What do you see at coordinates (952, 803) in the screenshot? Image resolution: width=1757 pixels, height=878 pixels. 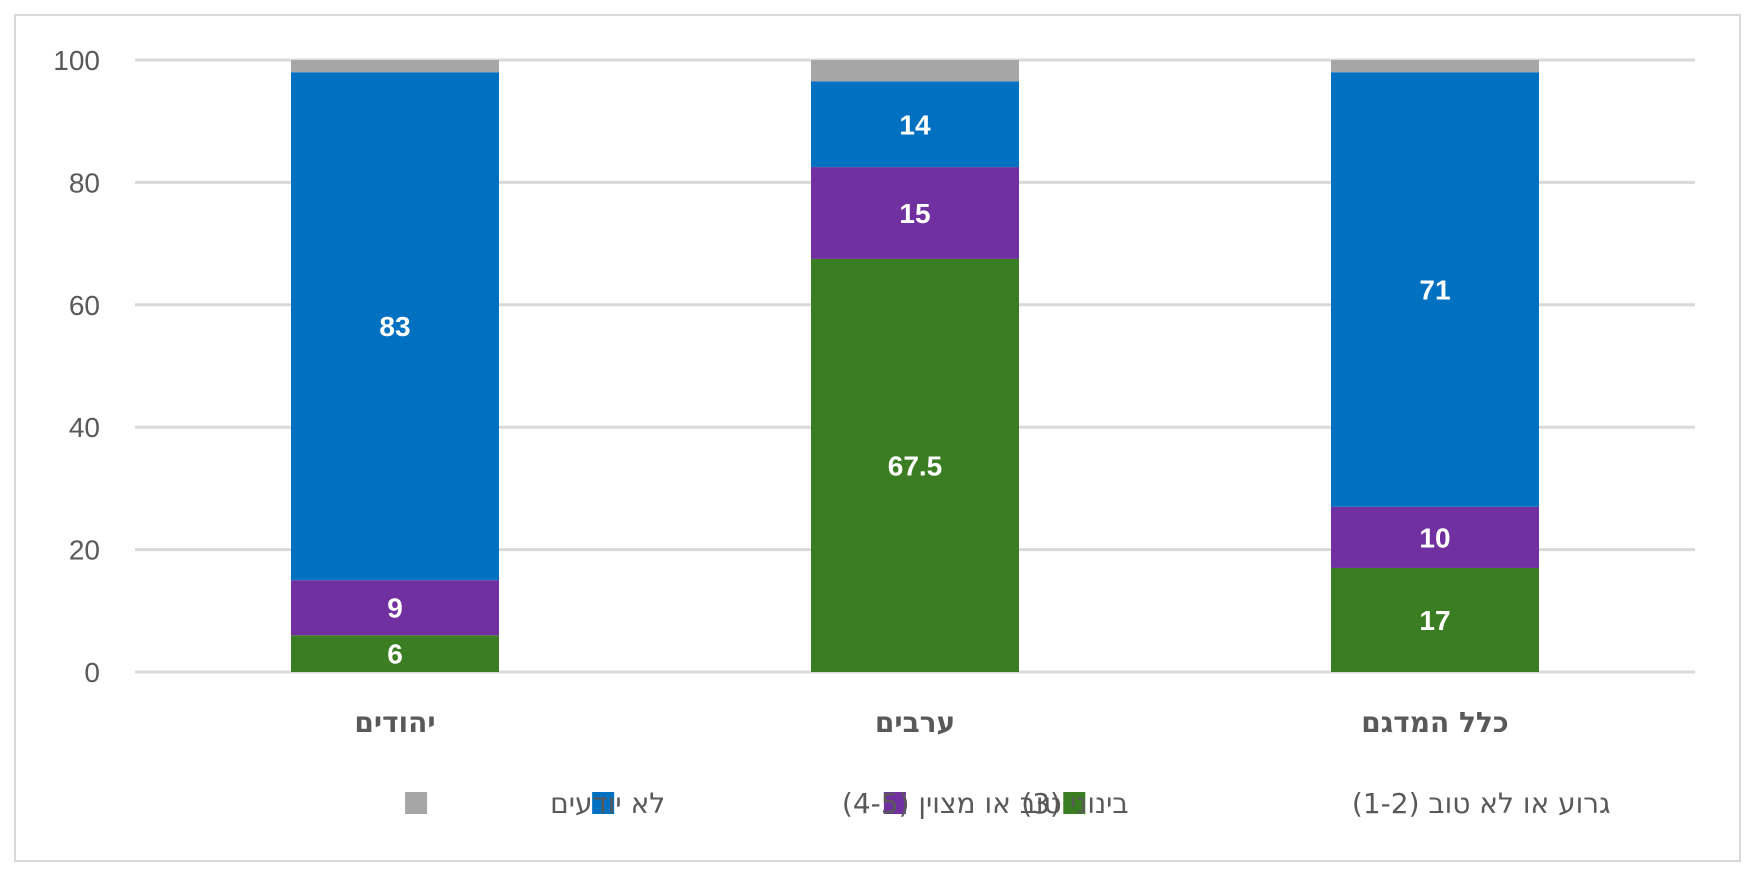 I see `legend-label: טוב או מצוין (4-5)` at bounding box center [952, 803].